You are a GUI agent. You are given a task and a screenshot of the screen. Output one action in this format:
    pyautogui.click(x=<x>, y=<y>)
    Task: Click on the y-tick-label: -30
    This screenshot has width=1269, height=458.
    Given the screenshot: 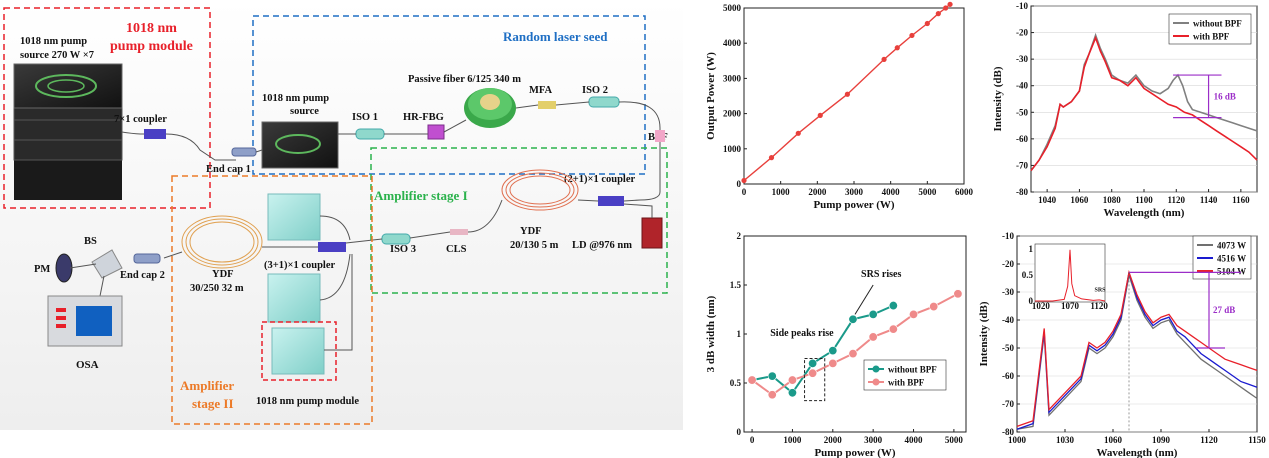 What is the action you would take?
    pyautogui.click(x=1022, y=59)
    